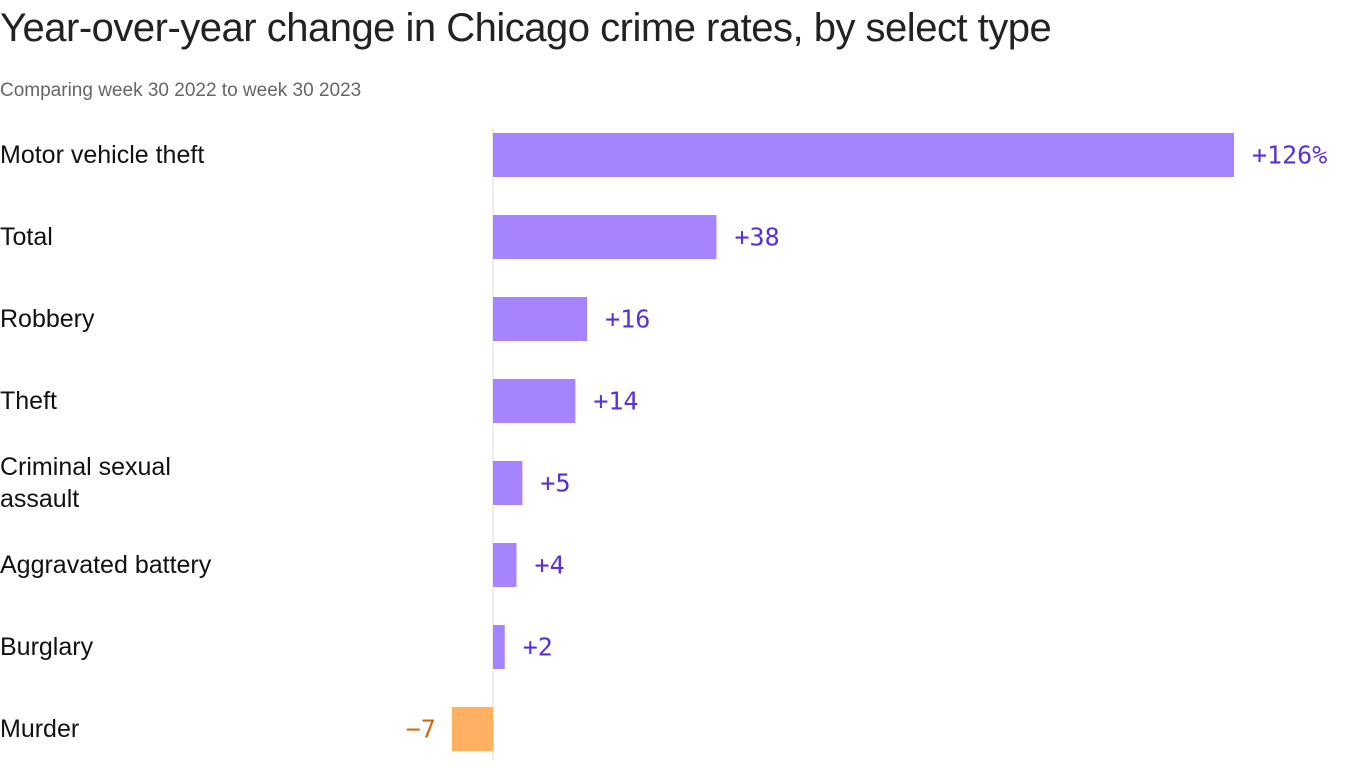 This screenshot has height=768, width=1366. Describe the element at coordinates (555, 483) in the screenshot. I see `value-label-4: +5` at that location.